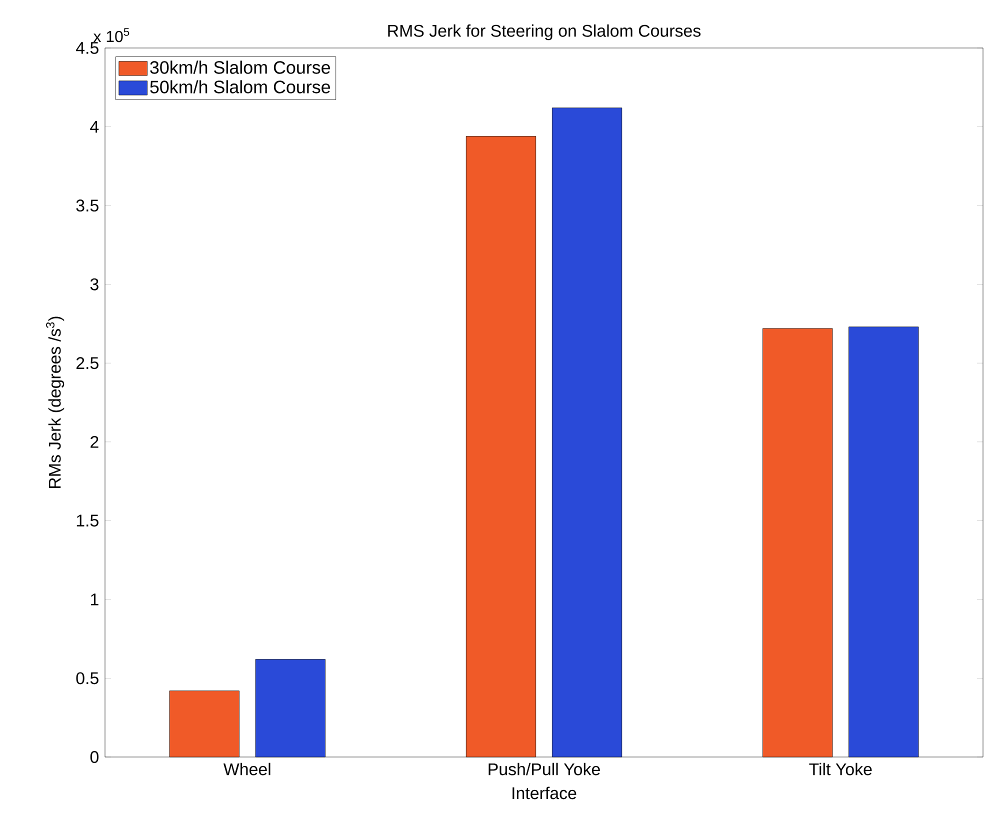 This screenshot has width=988, height=828. Describe the element at coordinates (544, 32) in the screenshot. I see `chart-title: RMS Jerk for Steering on Slalom Courses` at that location.